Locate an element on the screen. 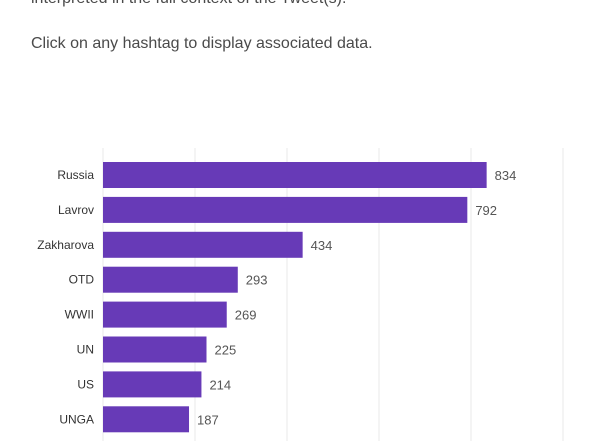 Image resolution: width=592 pixels, height=441 pixels. value-label: 225 is located at coordinates (226, 350).